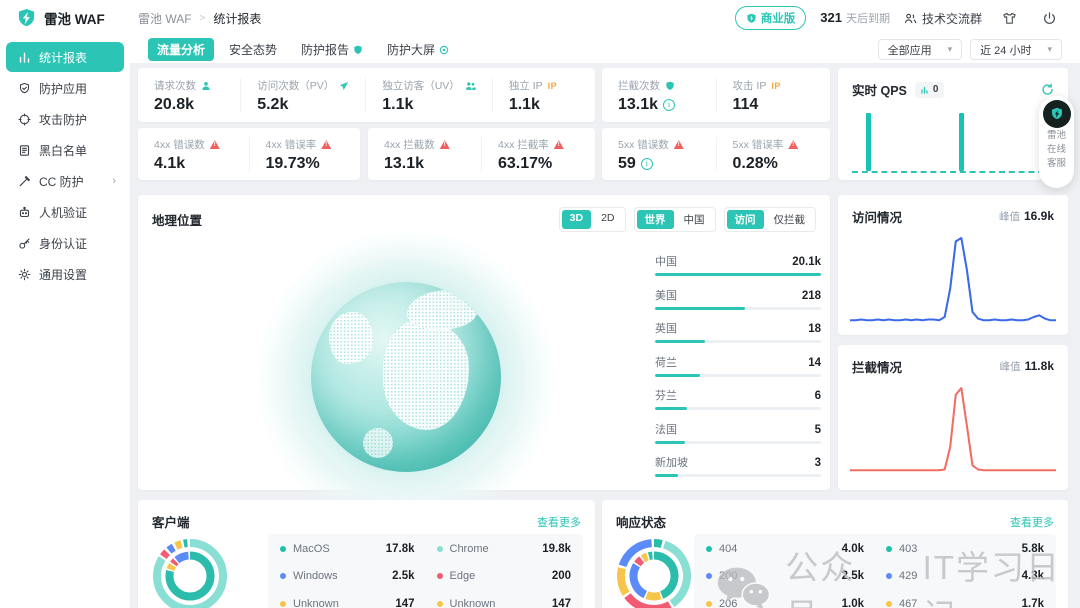  I want to click on sidebar-item-blacklist: 黑白名单, so click(65, 150).